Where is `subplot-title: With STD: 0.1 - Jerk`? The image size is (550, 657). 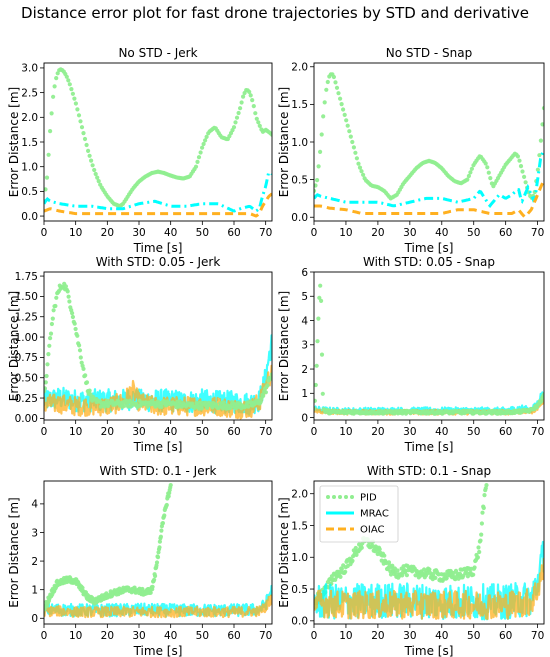
subplot-title: With STD: 0.1 - Jerk is located at coordinates (158, 471).